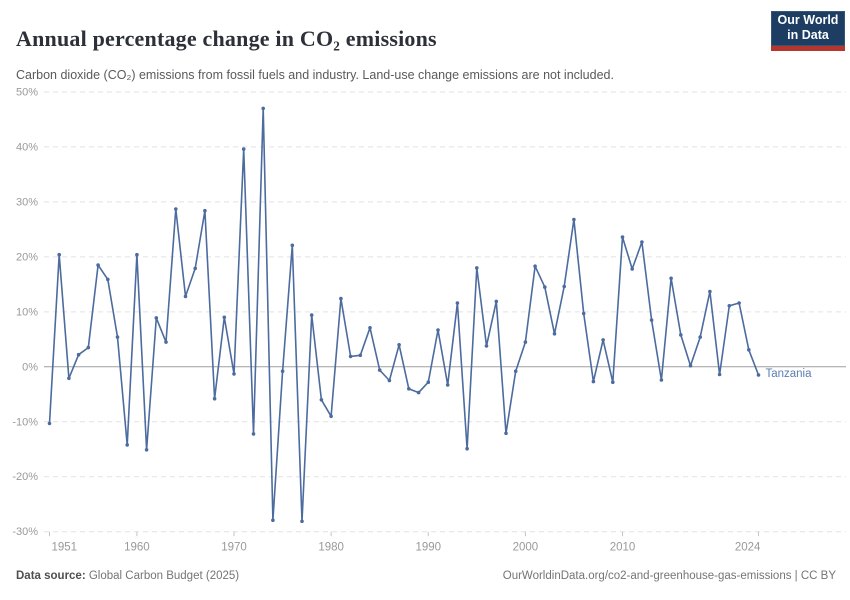 The image size is (850, 600). What do you see at coordinates (27, 147) in the screenshot?
I see `y-axis-tick-label: 40%` at bounding box center [27, 147].